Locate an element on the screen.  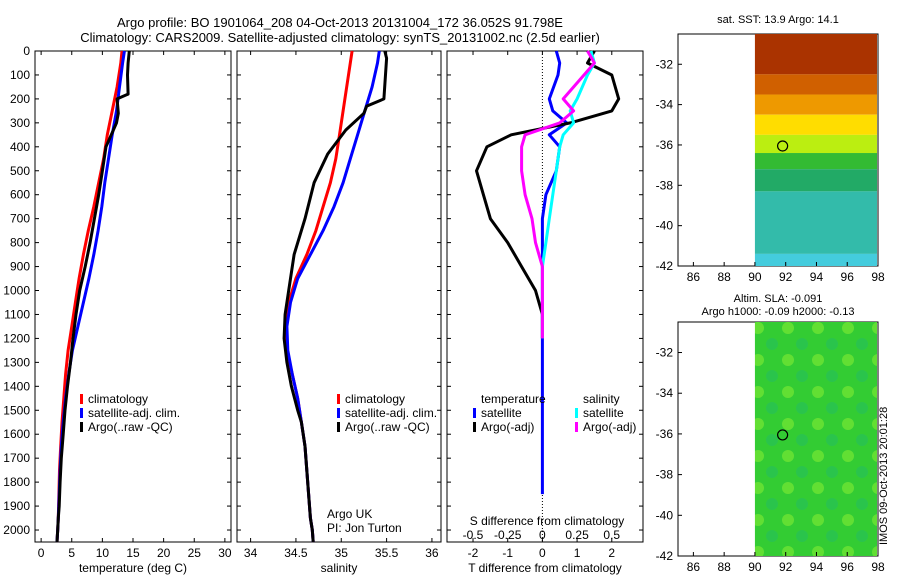
x-tick-label: 86 is located at coordinates (694, 567).